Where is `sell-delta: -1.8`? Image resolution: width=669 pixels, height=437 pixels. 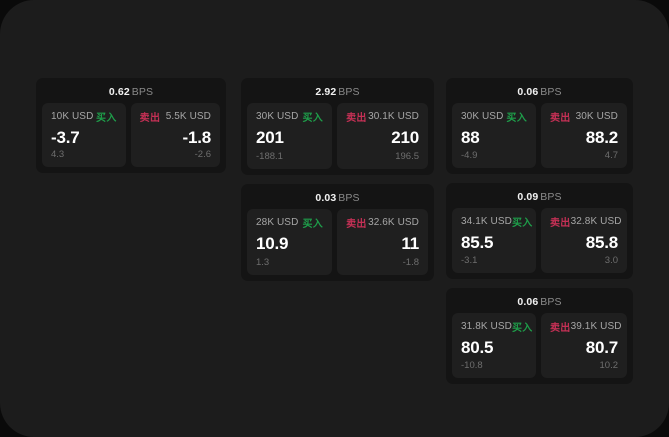 sell-delta: -1.8 is located at coordinates (410, 262).